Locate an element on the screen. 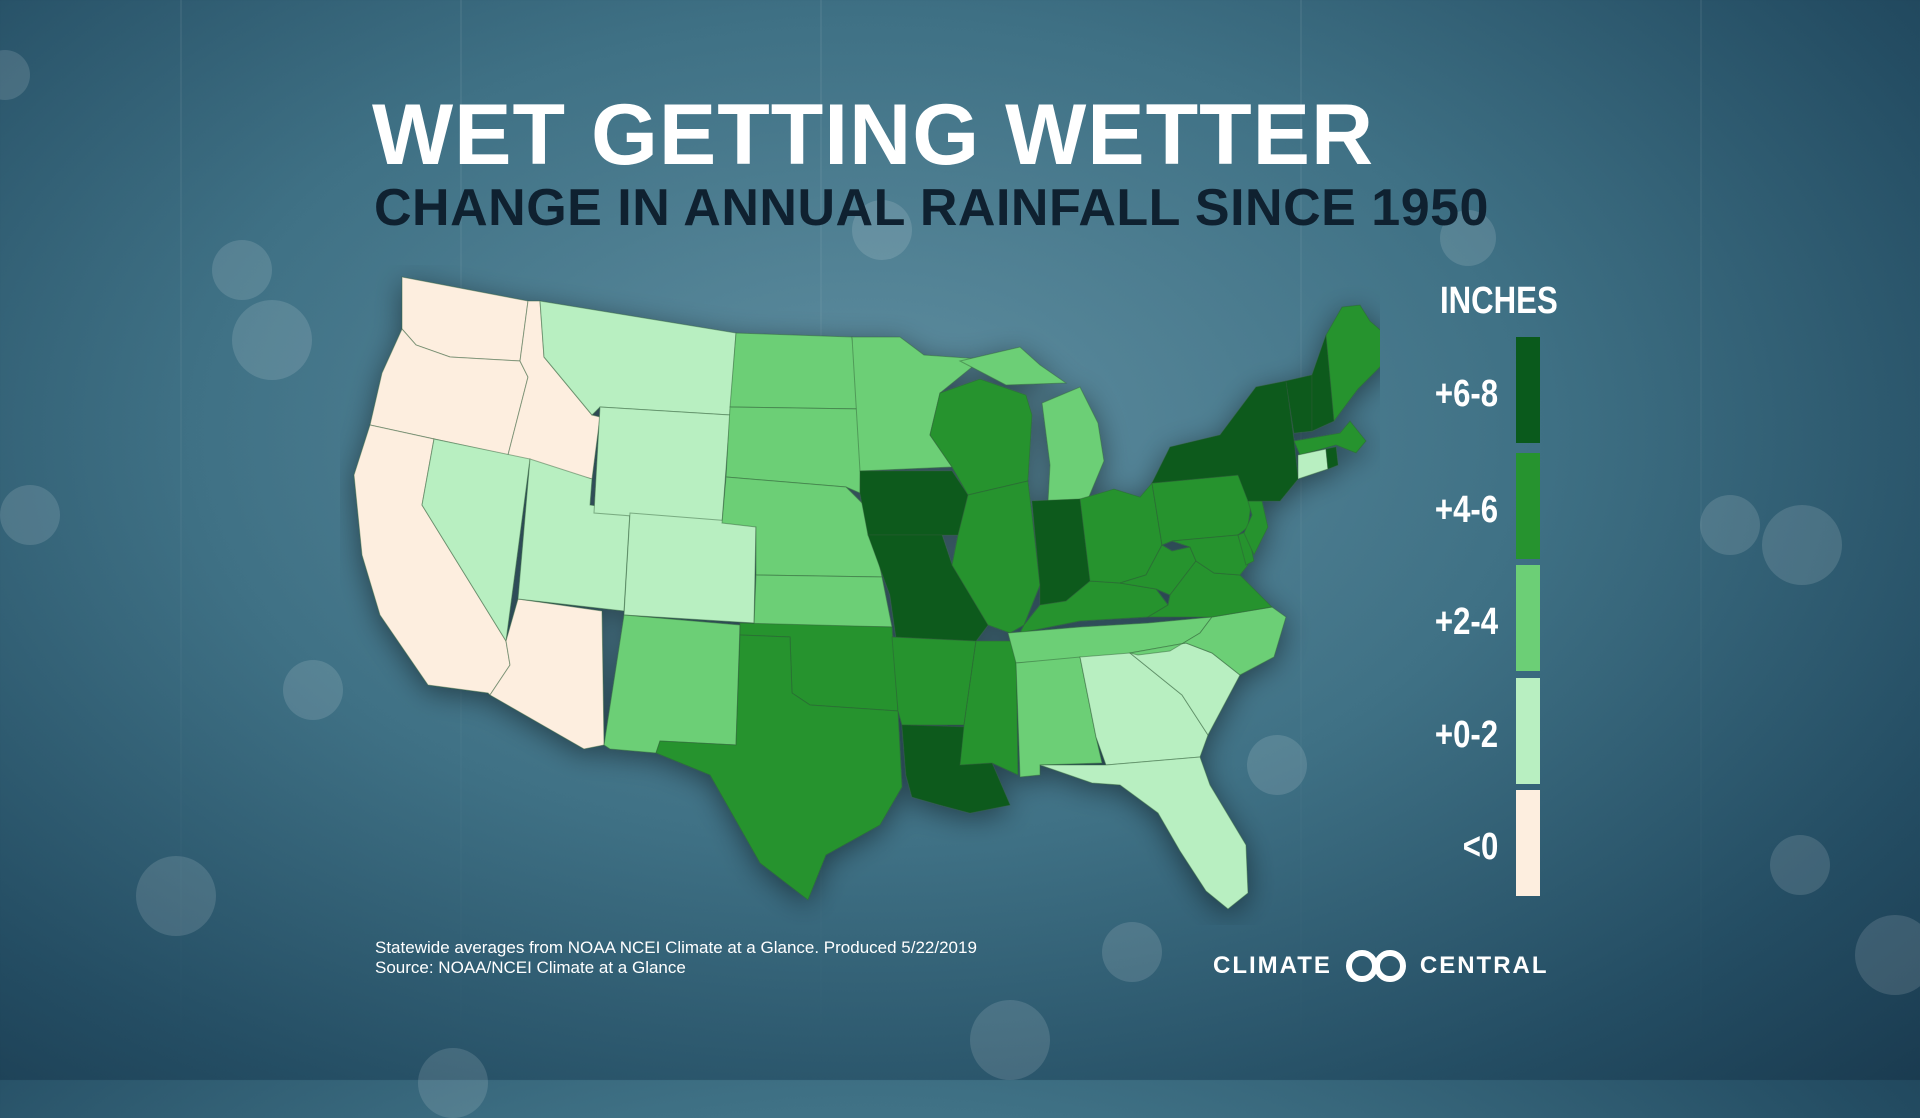 Image resolution: width=1920 pixels, height=1118 pixels. state-WY is located at coordinates (662, 465).